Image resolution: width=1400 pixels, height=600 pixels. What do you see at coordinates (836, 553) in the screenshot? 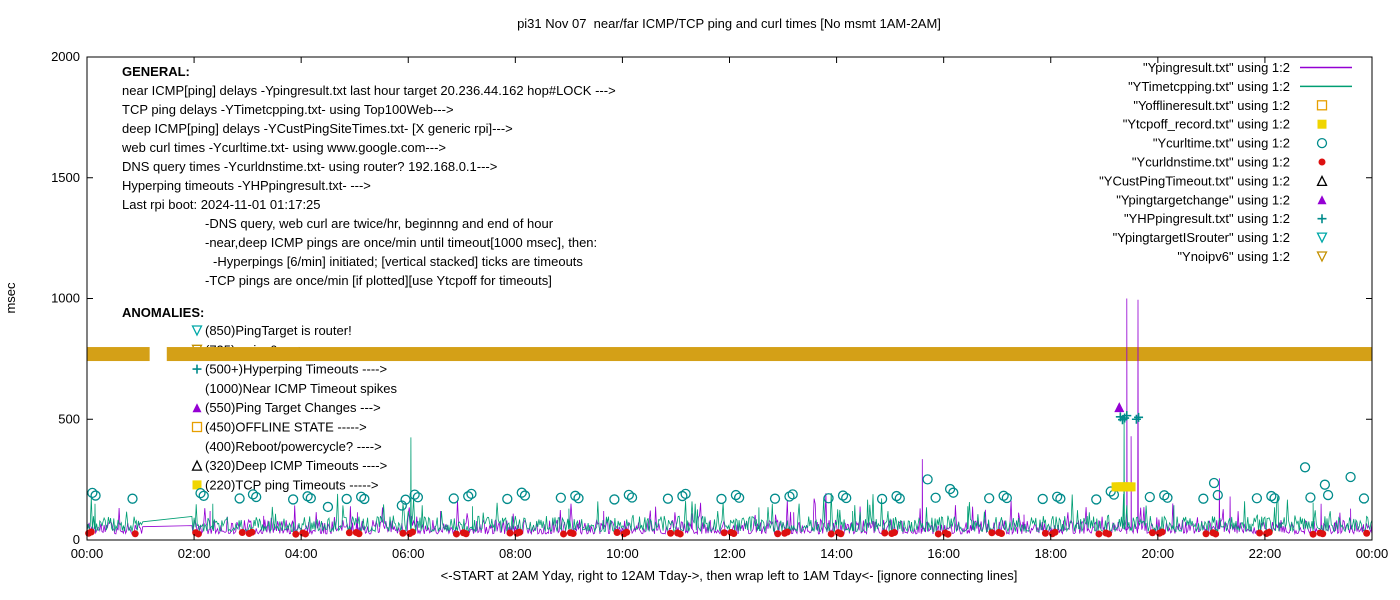
I see `x-tick-label: 14:00` at bounding box center [836, 553].